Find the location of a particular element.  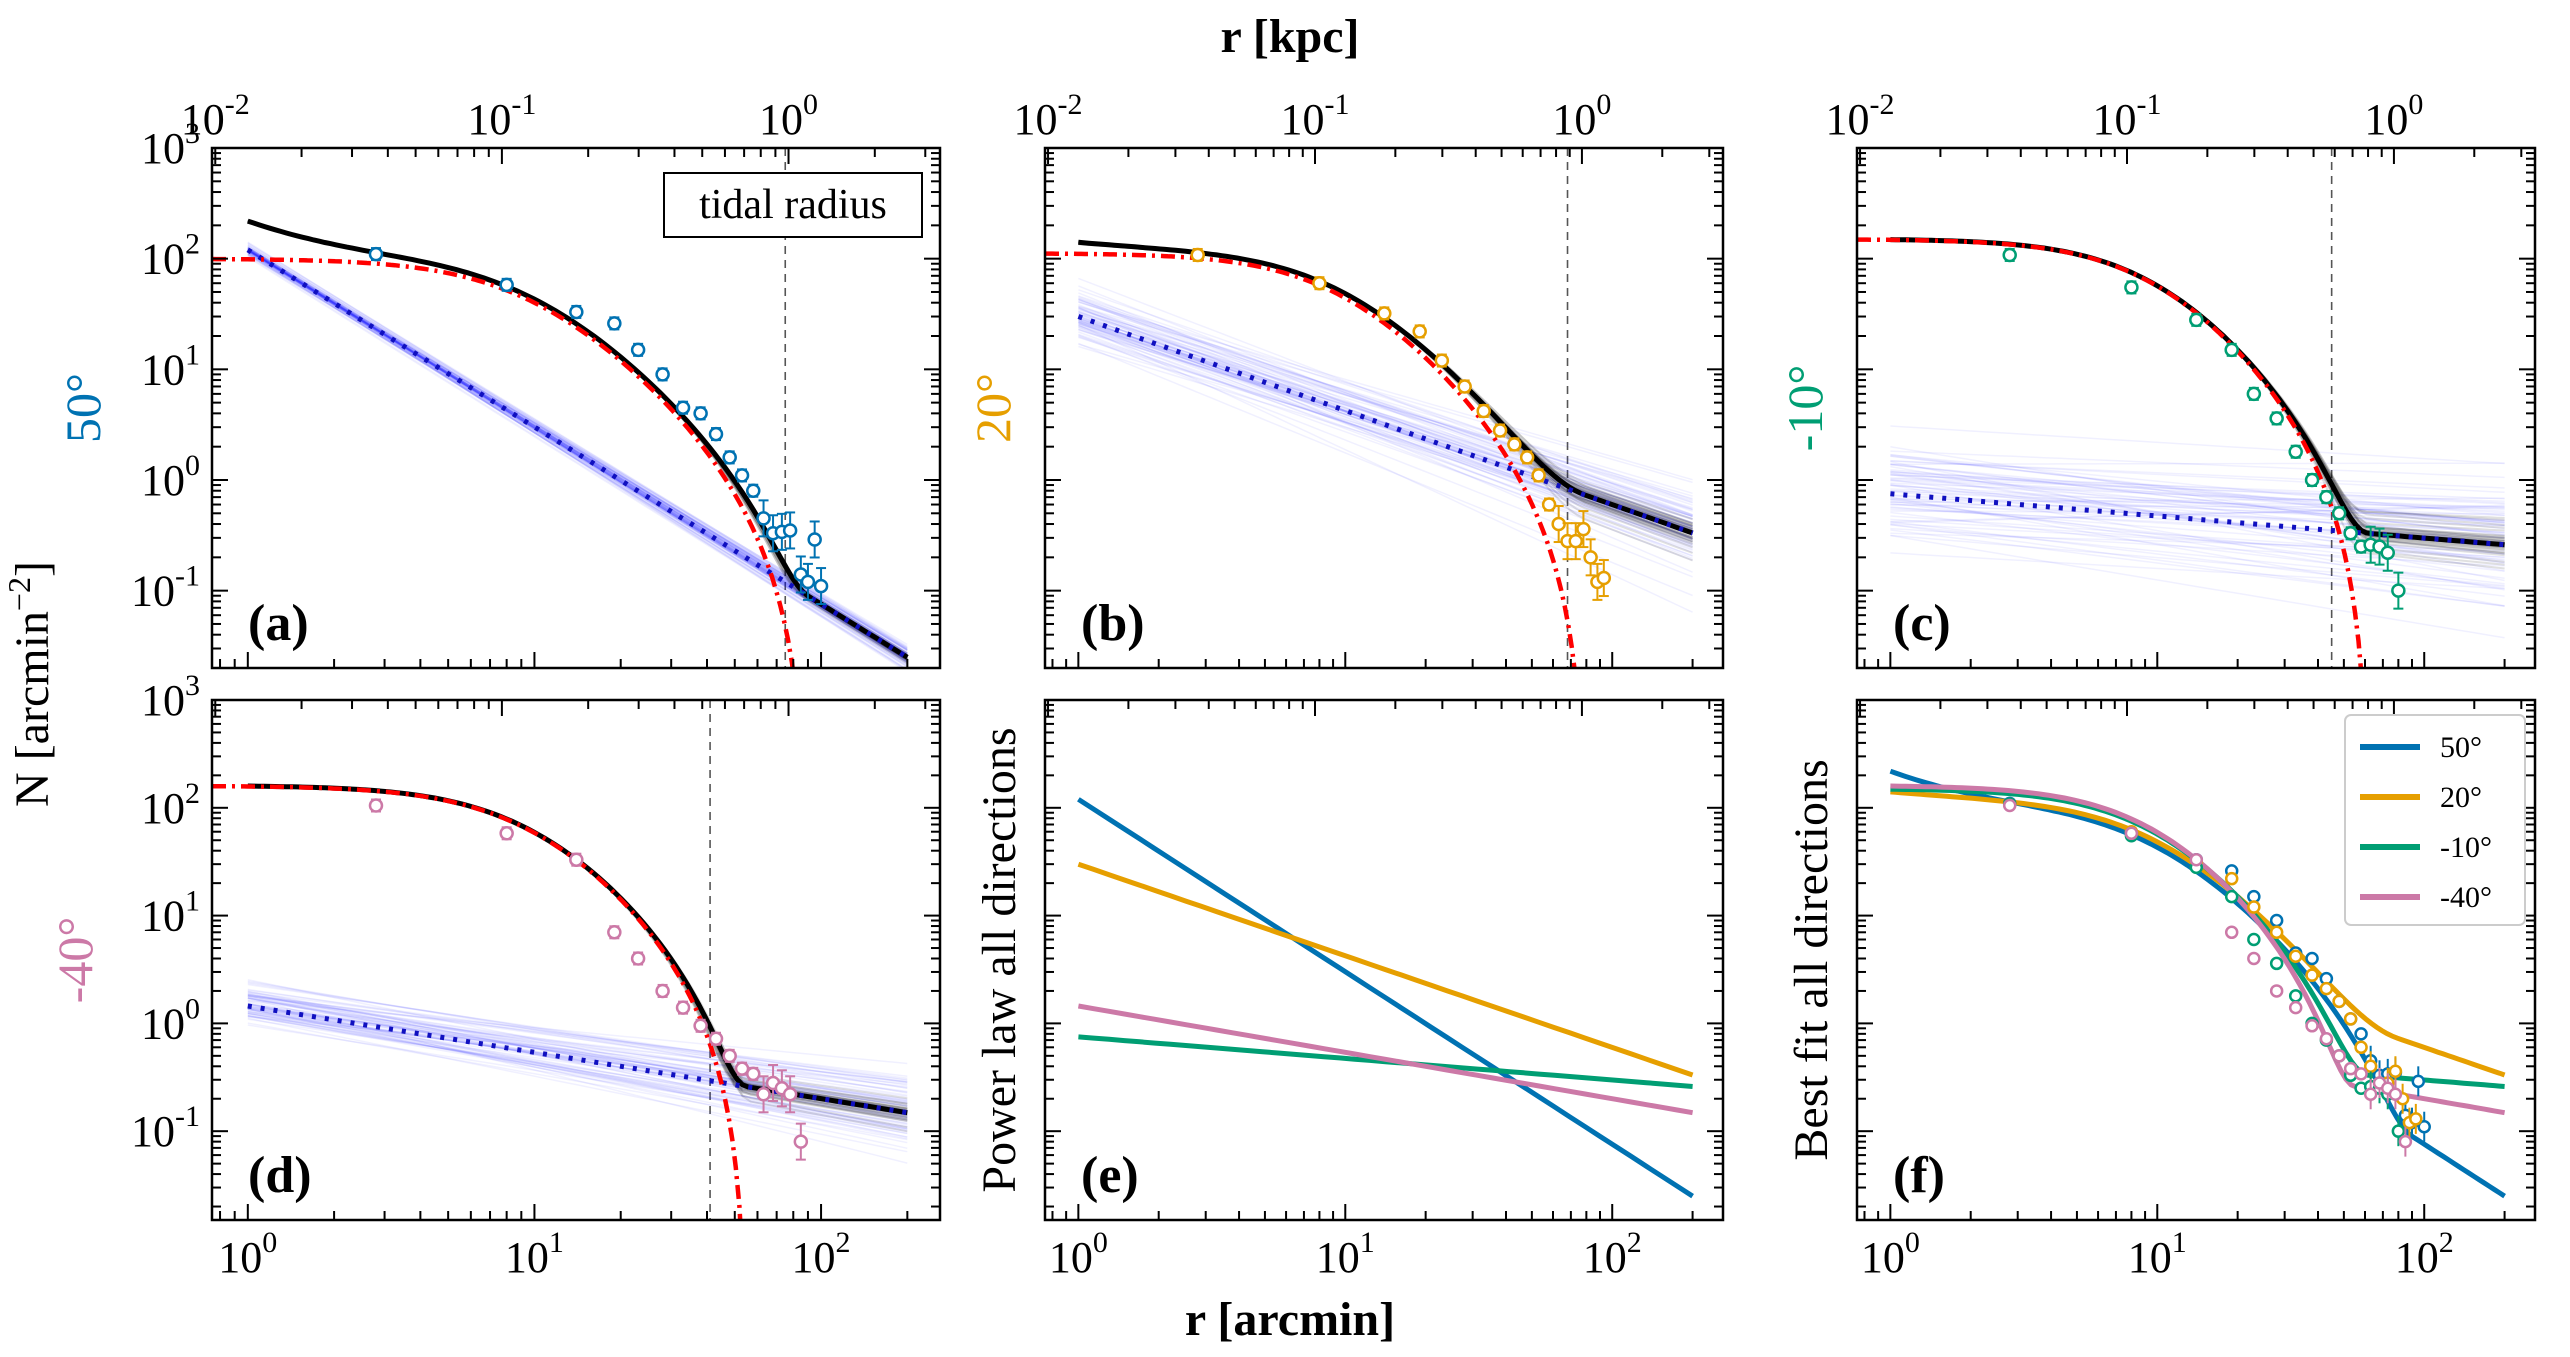

top-tick-label-a: 100 is located at coordinates (788, 116).